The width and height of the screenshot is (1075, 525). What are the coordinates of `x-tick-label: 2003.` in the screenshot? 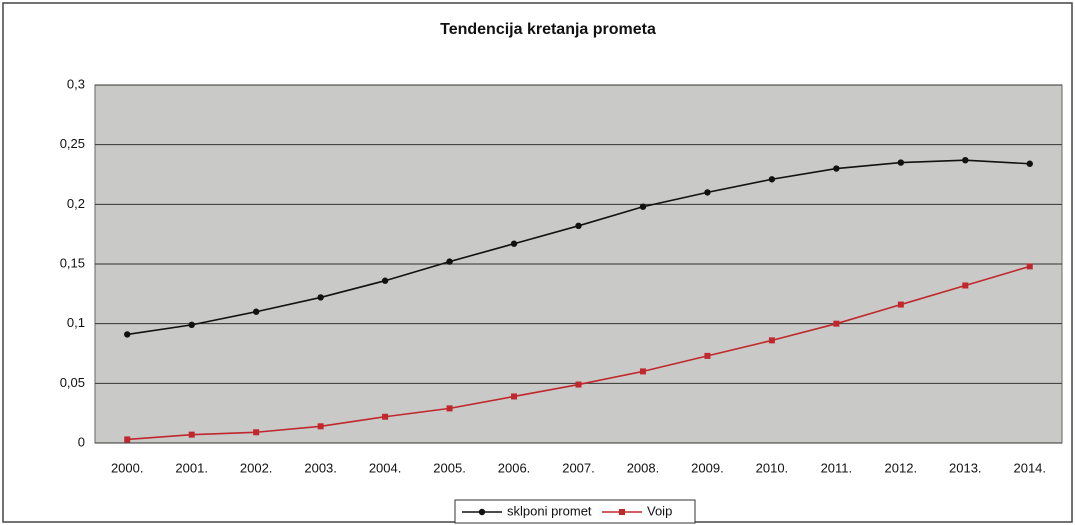 It's located at (320, 467).